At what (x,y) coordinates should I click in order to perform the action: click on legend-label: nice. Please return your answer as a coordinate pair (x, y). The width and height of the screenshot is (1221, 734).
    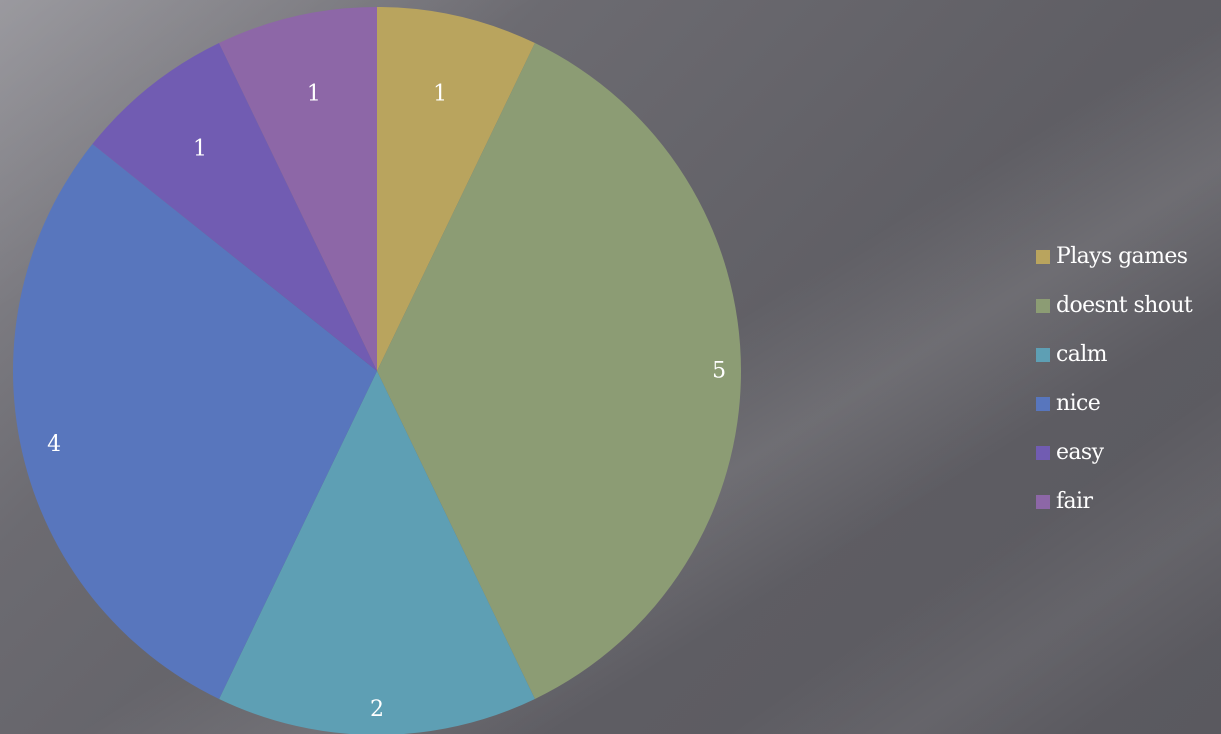
    Looking at the image, I should click on (1078, 403).